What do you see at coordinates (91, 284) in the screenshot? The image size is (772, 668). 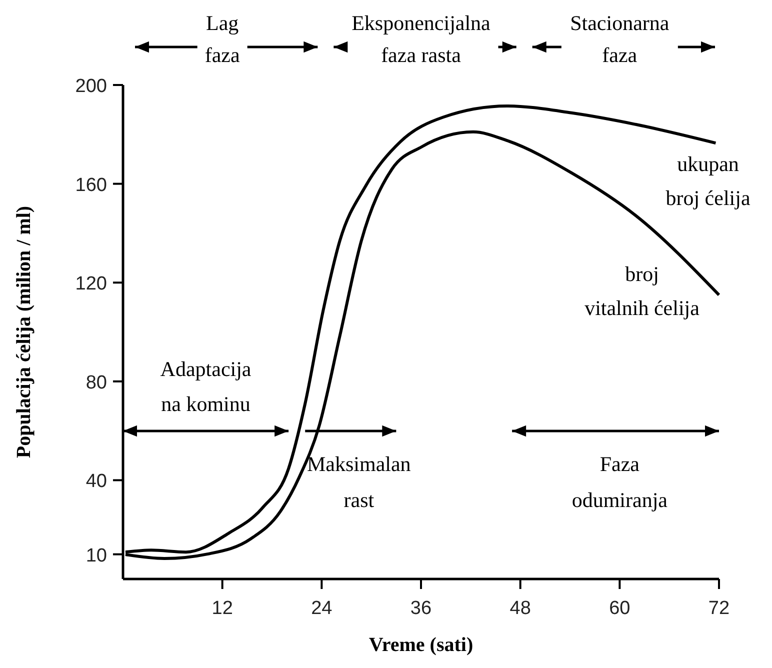 I see `y-tick-label: 120` at bounding box center [91, 284].